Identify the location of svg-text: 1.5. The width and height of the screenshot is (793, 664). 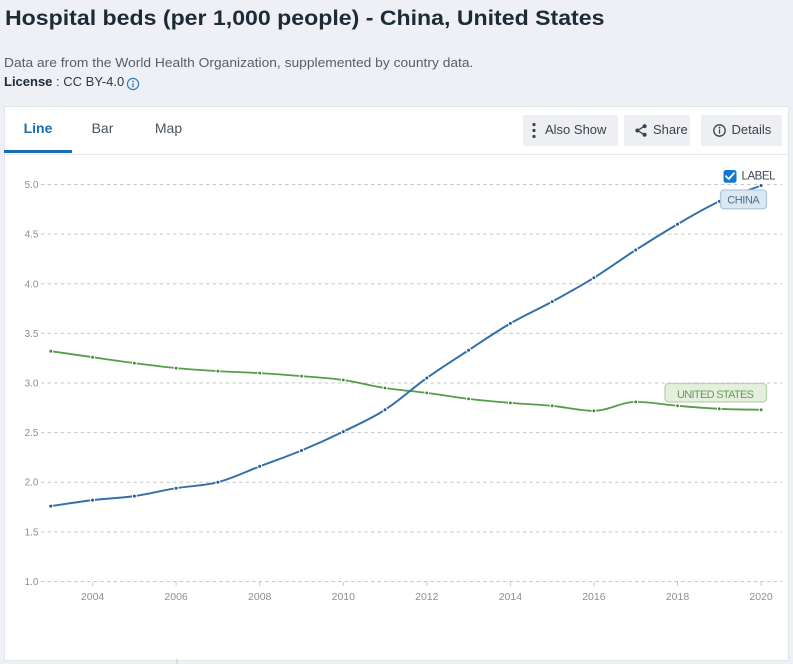
(32, 532).